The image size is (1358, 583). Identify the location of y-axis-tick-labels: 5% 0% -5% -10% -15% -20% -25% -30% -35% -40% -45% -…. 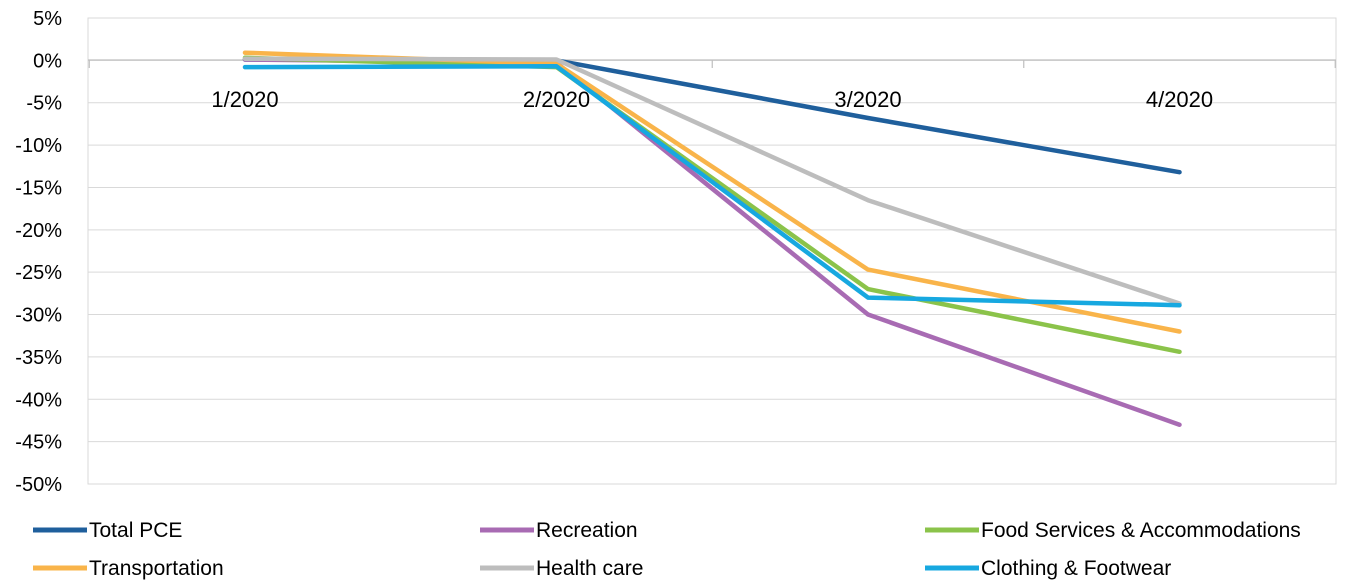
(38, 252).